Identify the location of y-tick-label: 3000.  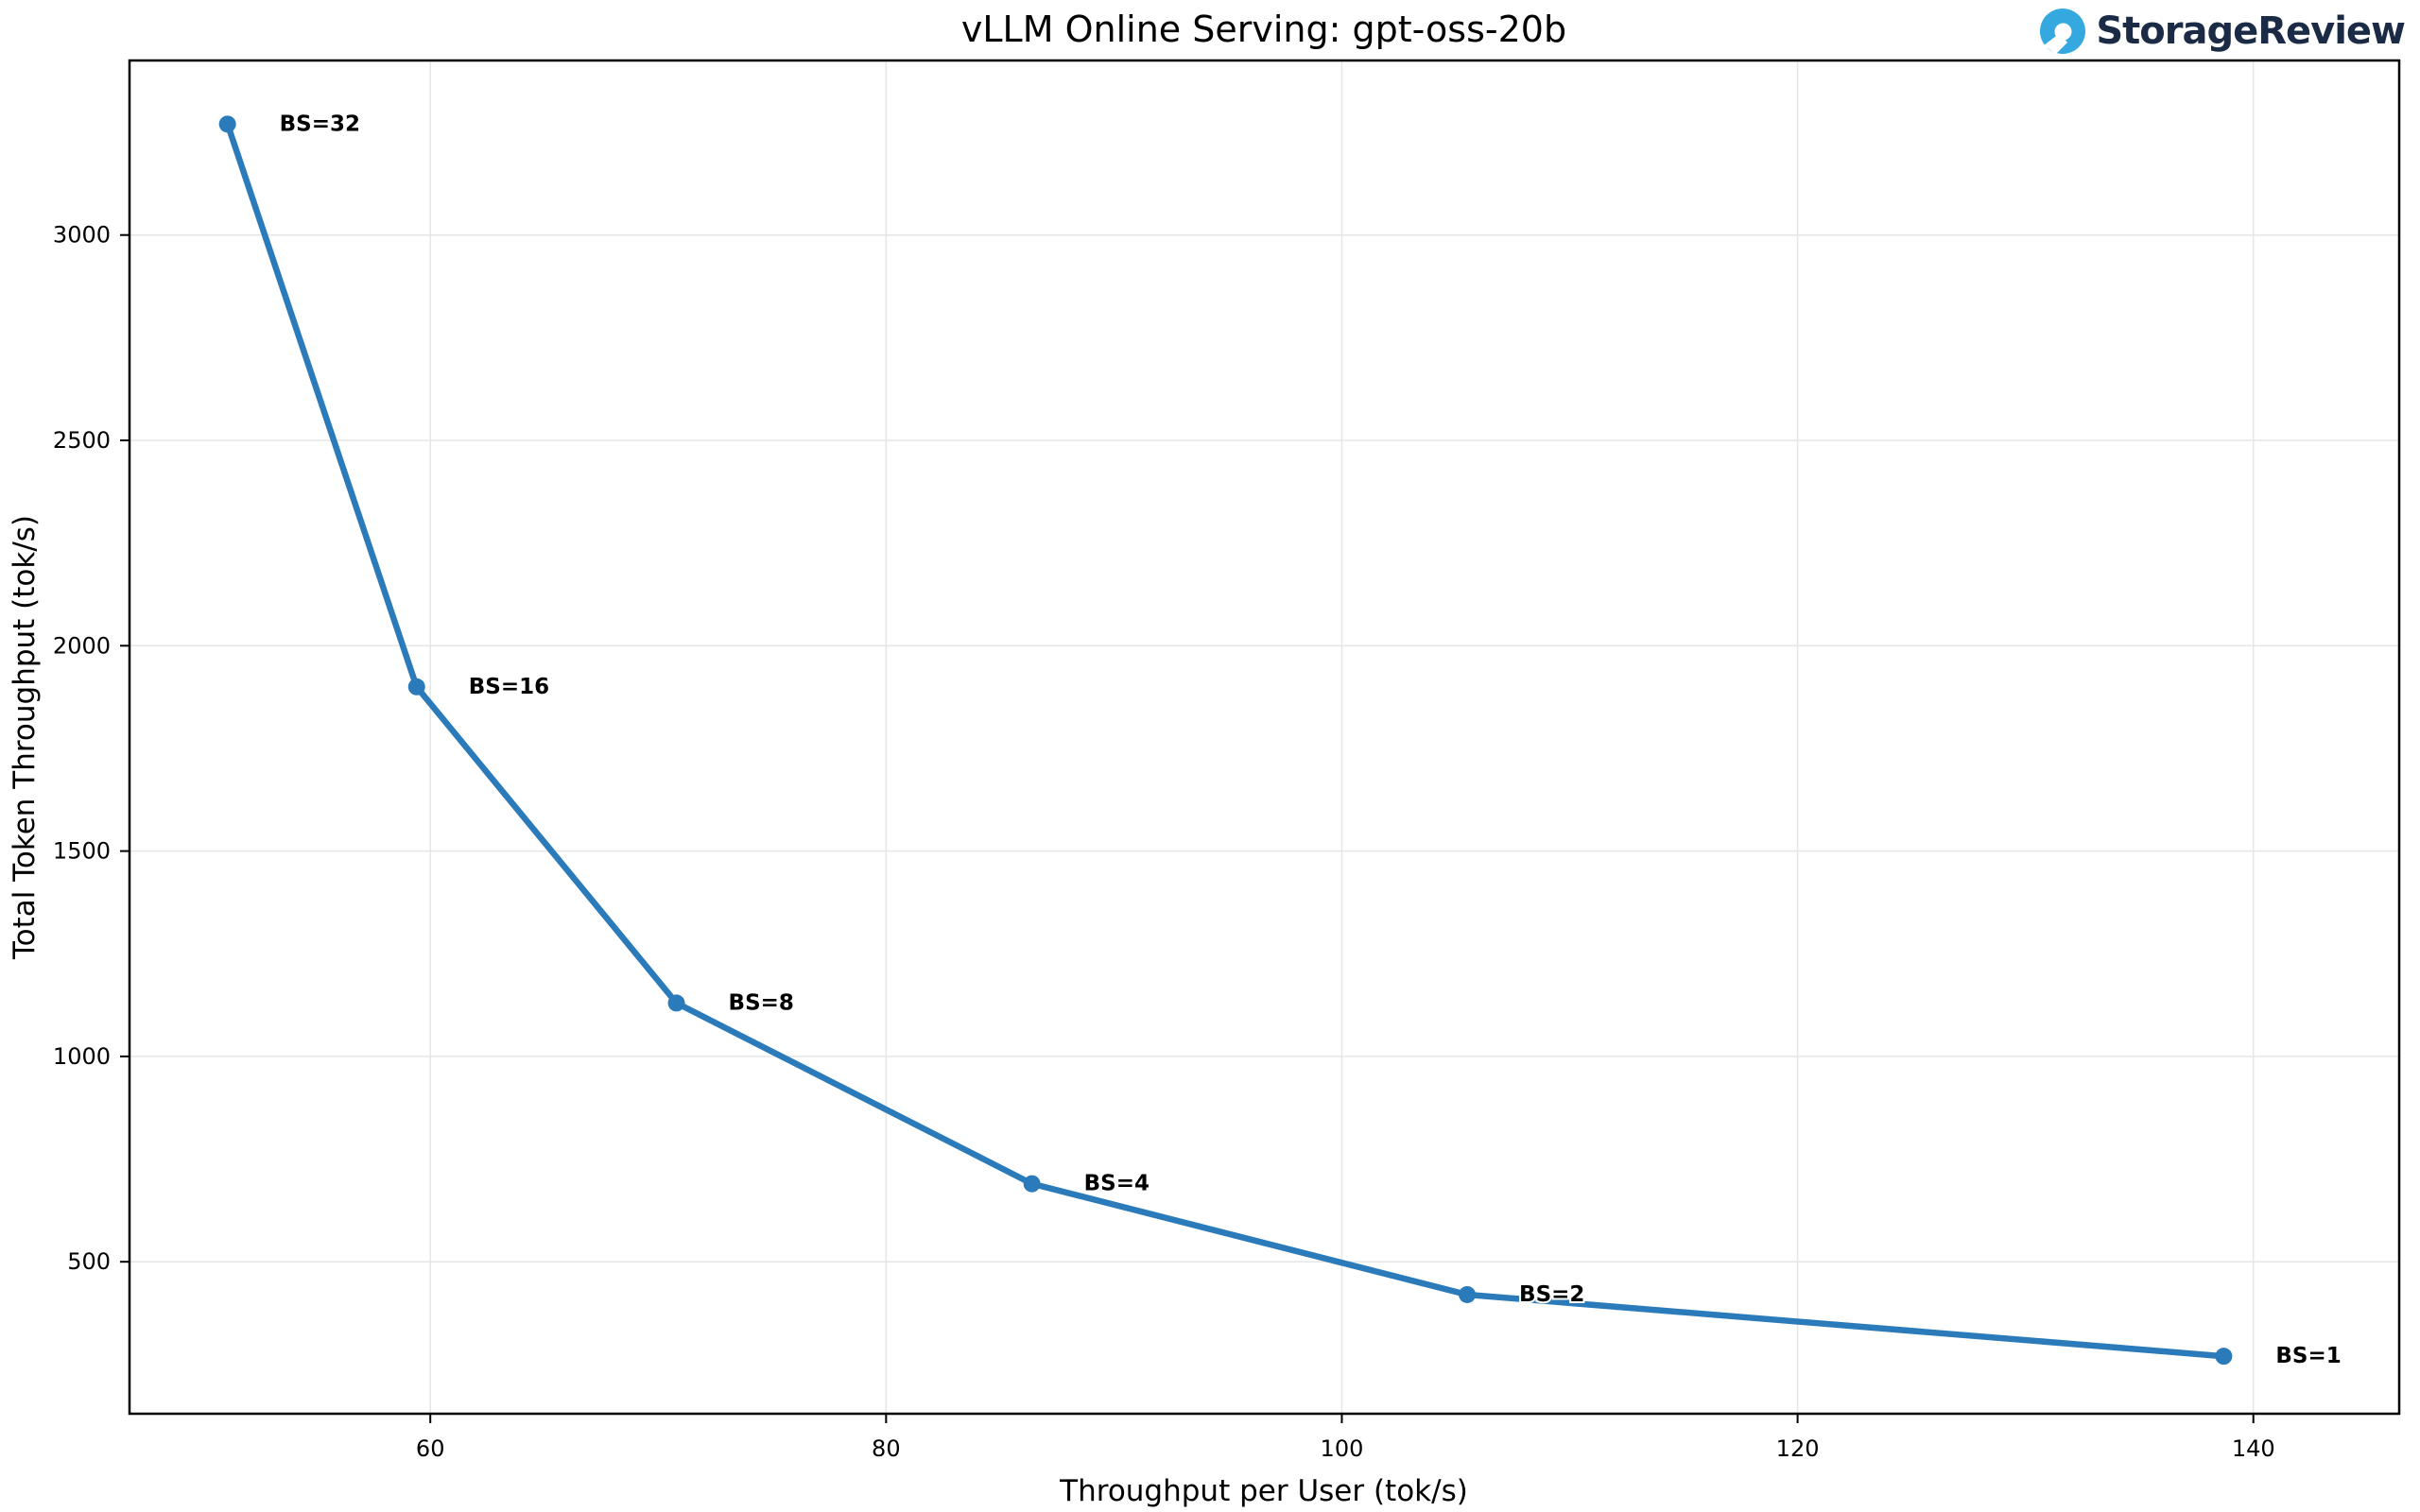
(82, 235).